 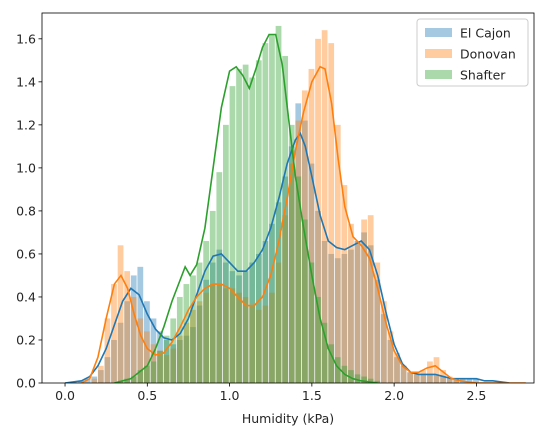 I want to click on y-tick-label: 0.4, so click(x=26, y=296).